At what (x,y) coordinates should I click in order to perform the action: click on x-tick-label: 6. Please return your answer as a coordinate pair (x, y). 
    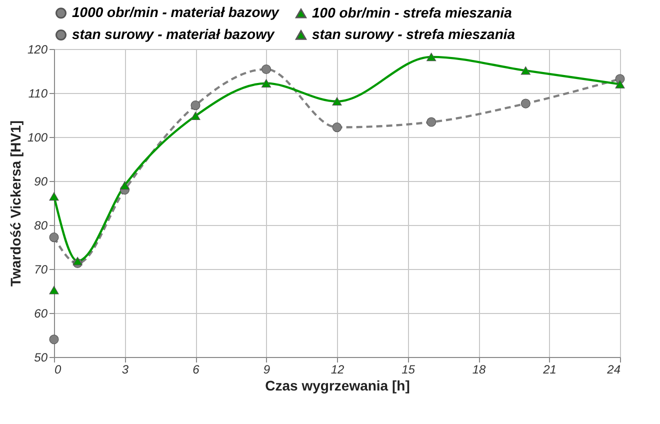
    Looking at the image, I should click on (196, 369).